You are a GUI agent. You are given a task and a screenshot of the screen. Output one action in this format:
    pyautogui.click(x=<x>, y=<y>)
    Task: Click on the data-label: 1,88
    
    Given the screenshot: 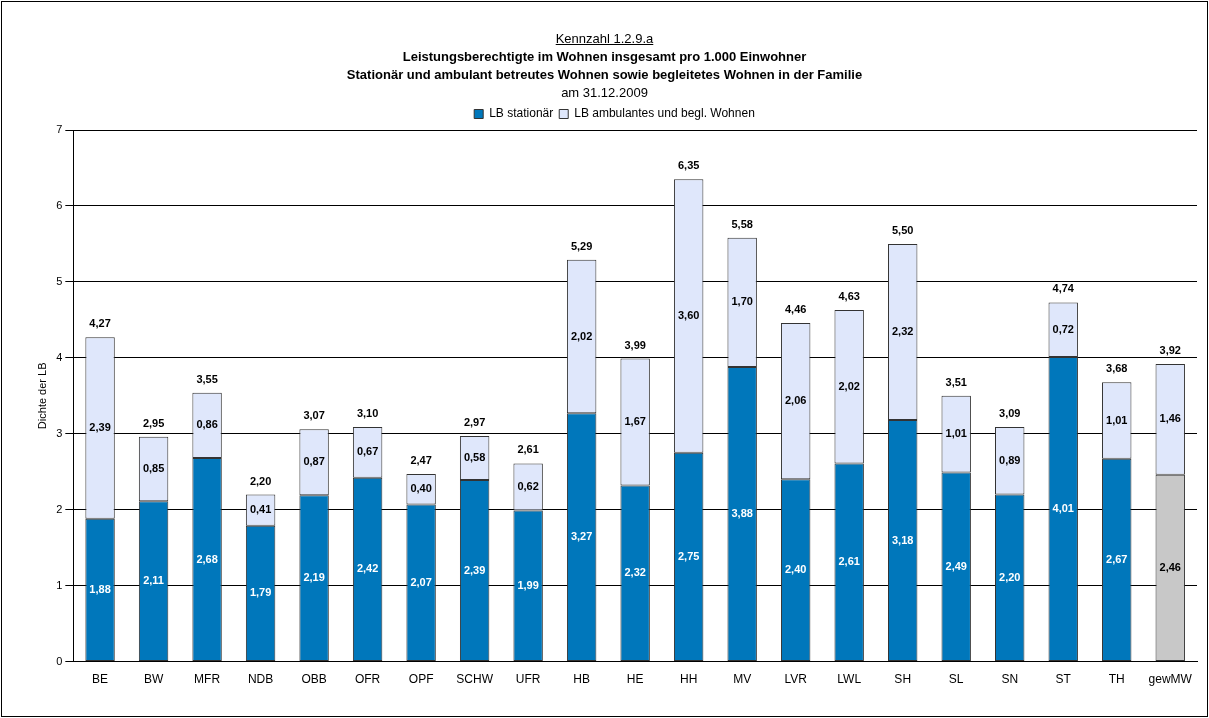 What is the action you would take?
    pyautogui.click(x=100, y=588)
    